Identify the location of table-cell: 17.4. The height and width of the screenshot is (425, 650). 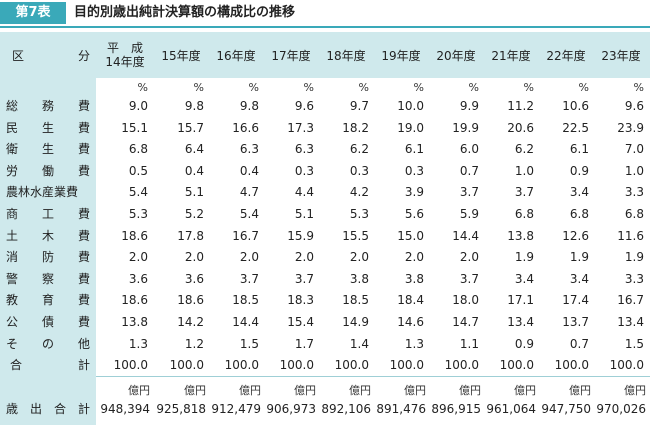
(575, 300).